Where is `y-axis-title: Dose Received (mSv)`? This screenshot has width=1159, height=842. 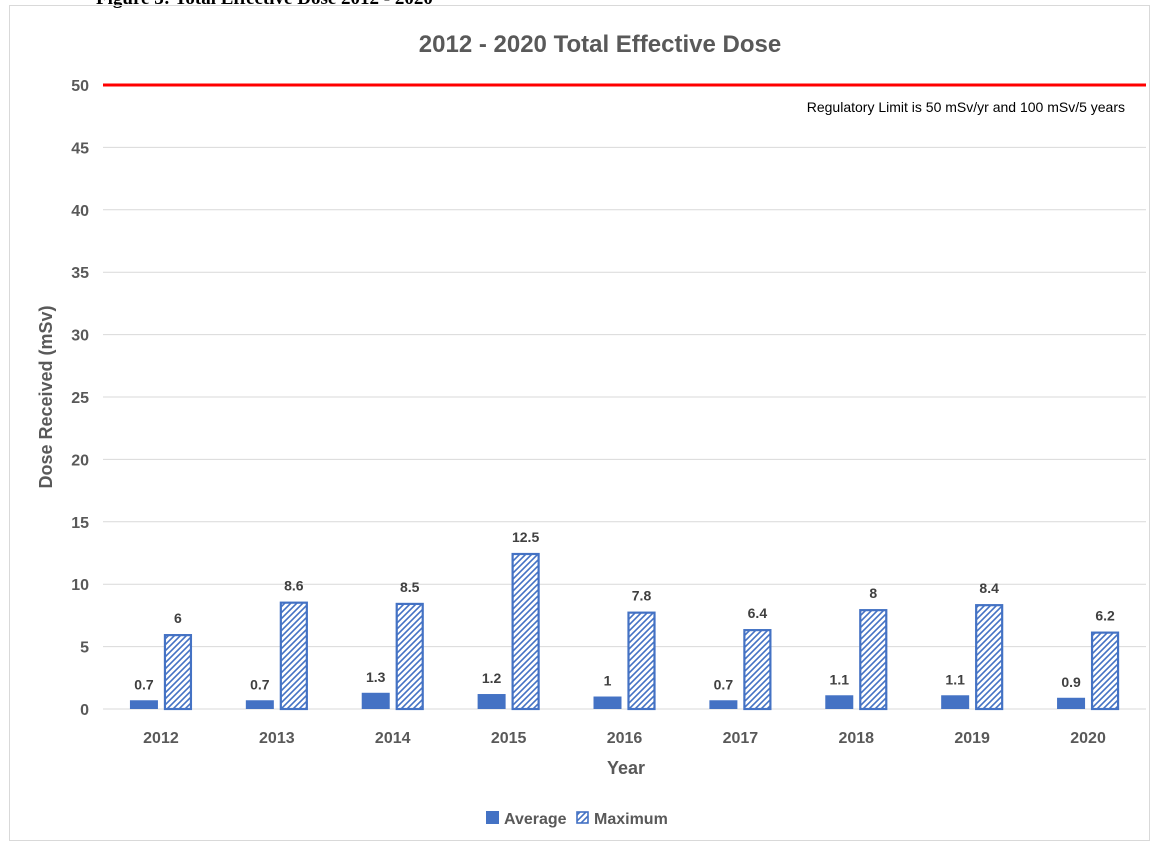 y-axis-title: Dose Received (mSv) is located at coordinates (46, 396).